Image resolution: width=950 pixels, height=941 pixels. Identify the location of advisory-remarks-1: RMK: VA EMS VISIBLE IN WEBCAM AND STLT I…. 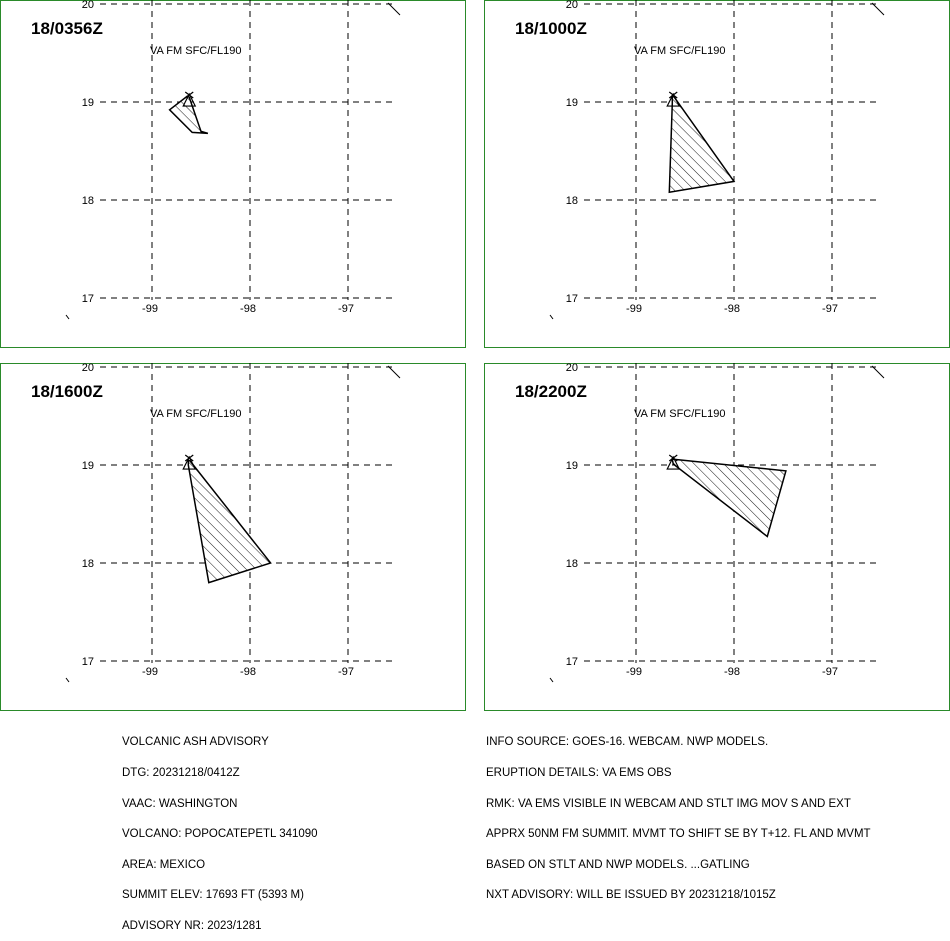
(668, 803).